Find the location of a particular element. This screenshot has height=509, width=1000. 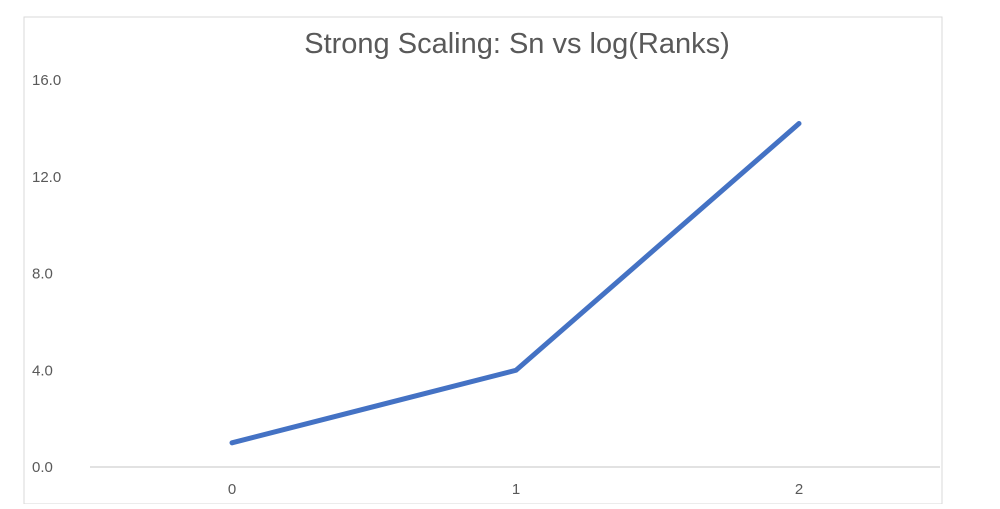

y-axis-tick-labels: 0.0 4.0 8.0 12.0 16.0 is located at coordinates (46, 274).